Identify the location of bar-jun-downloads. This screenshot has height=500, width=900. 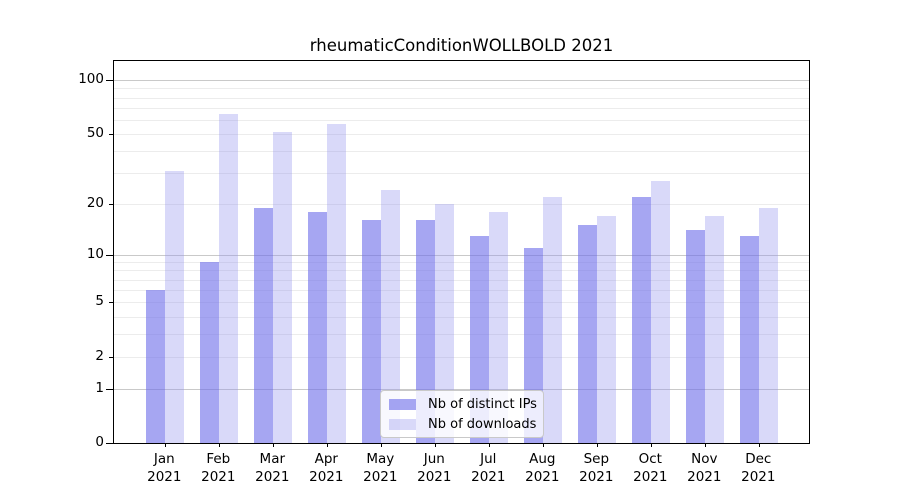
(445, 323).